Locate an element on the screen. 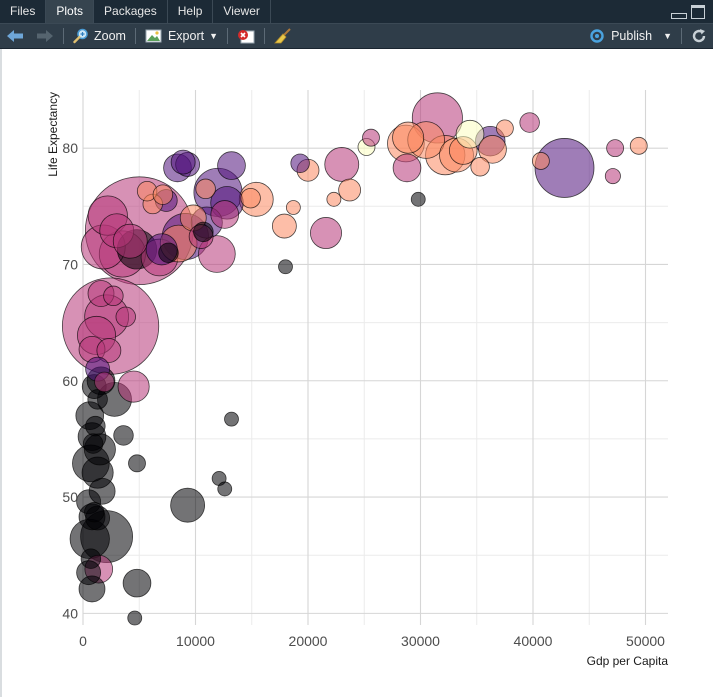  broom-icon is located at coordinates (282, 36).